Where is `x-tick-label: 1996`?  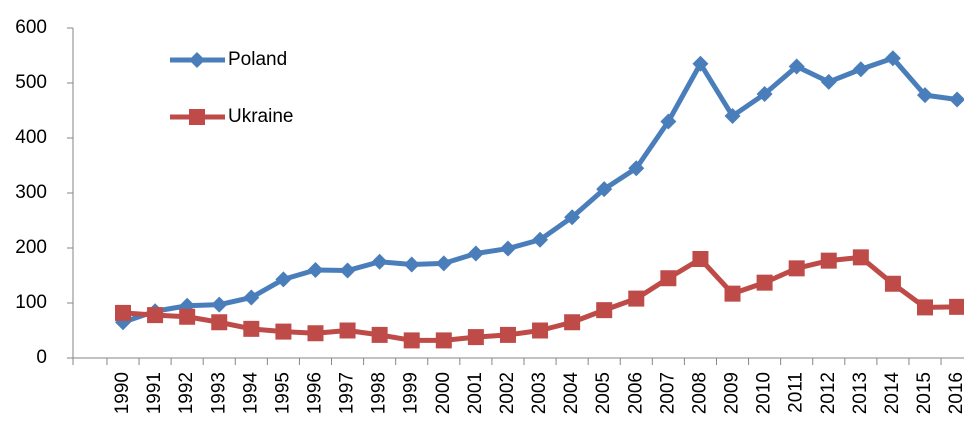 x-tick-label: 1996 is located at coordinates (314, 393).